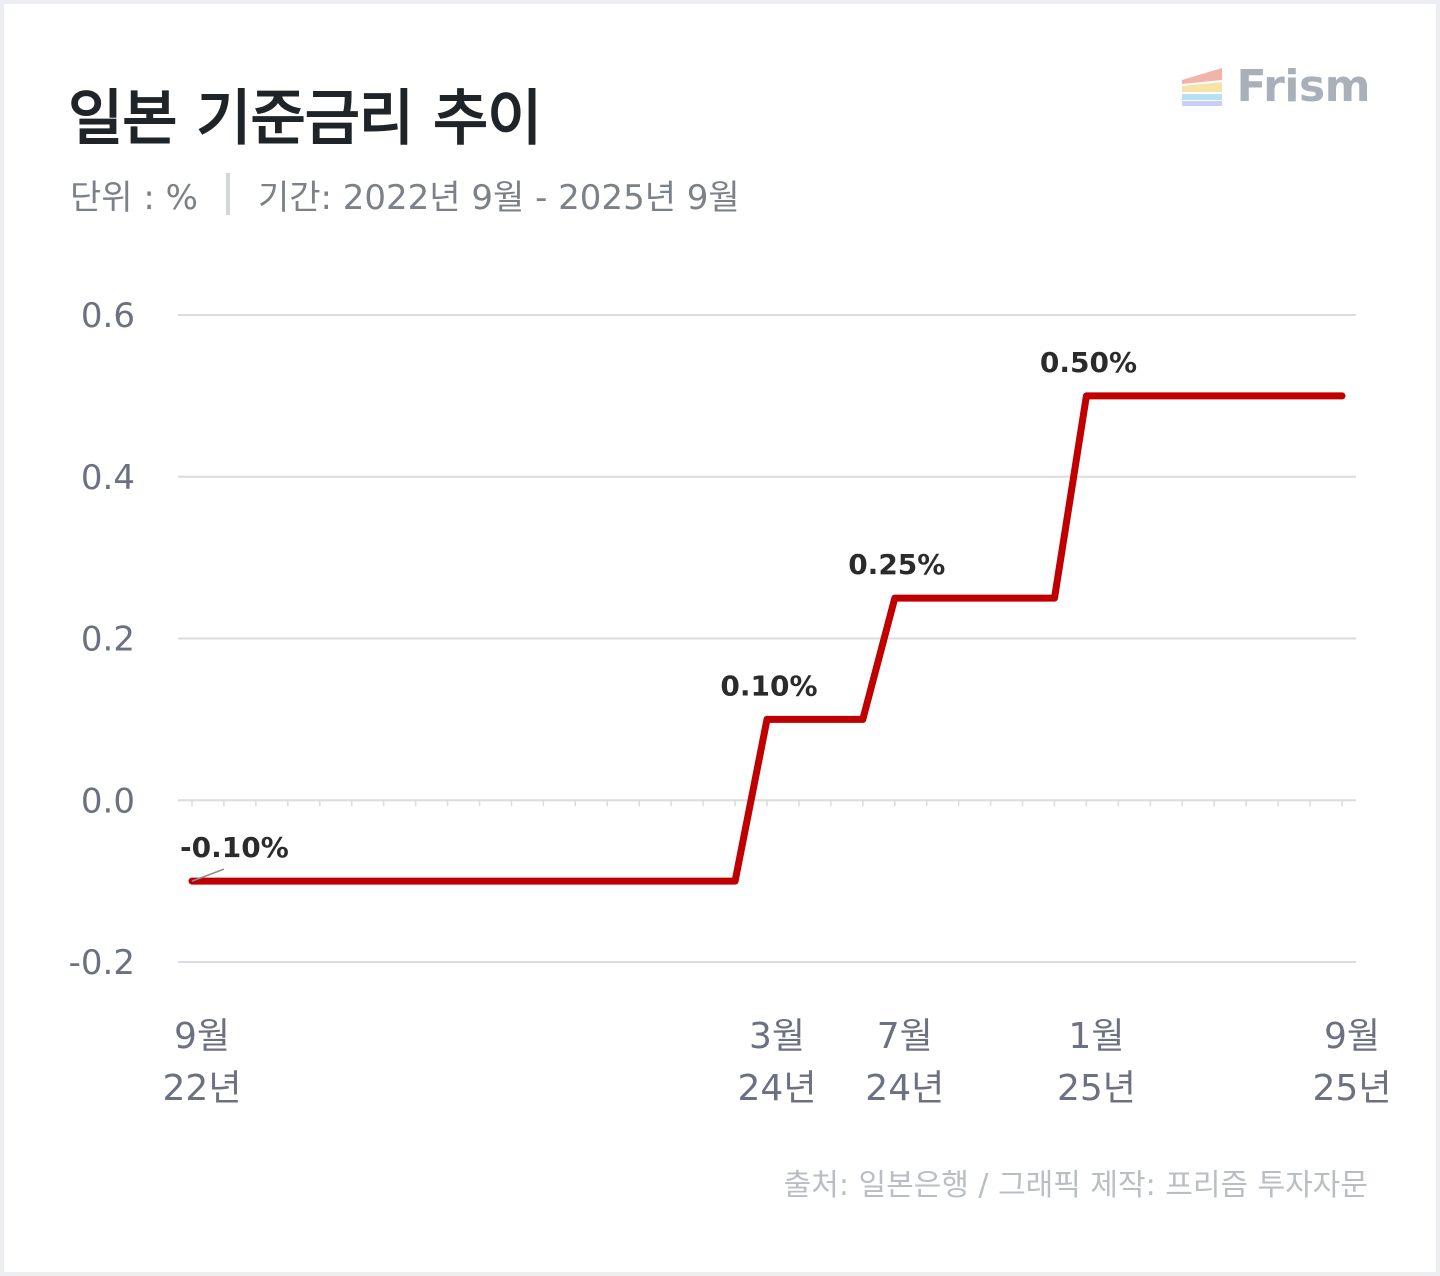 This screenshot has width=1440, height=1276. What do you see at coordinates (208, 875) in the screenshot?
I see `annotation-leader` at bounding box center [208, 875].